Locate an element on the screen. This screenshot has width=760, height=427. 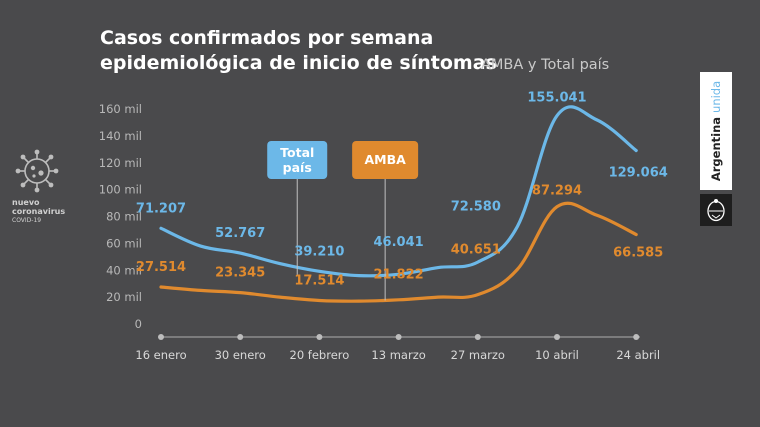
chart-title-line2: epidemiológica de inicio de síntomas is located at coordinates (298, 63).